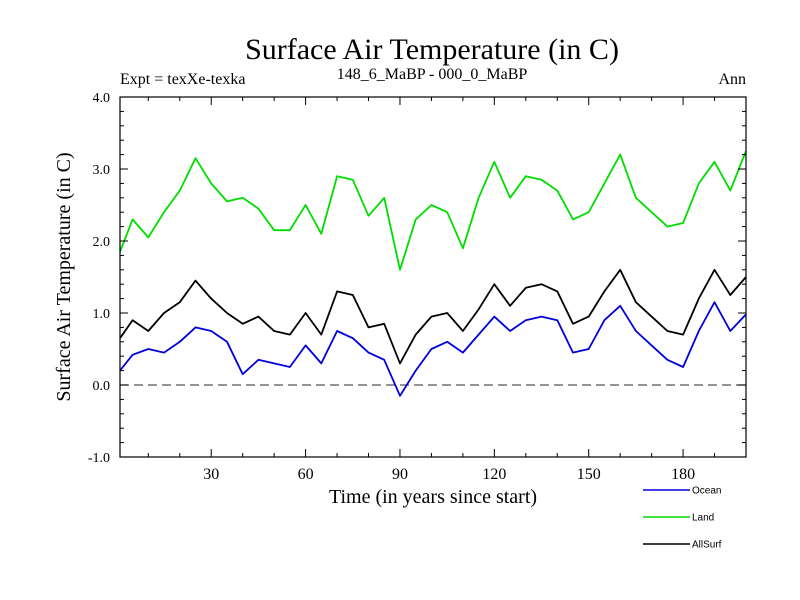 This screenshot has height=600, width=800. What do you see at coordinates (432, 49) in the screenshot?
I see `chart-title: Surface Air Temperature (in C)` at bounding box center [432, 49].